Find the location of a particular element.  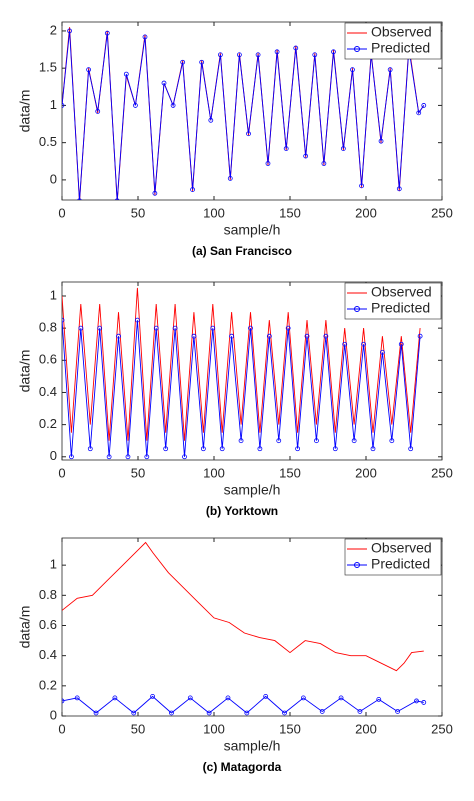

x-tick-label: 200 is located at coordinates (366, 728).